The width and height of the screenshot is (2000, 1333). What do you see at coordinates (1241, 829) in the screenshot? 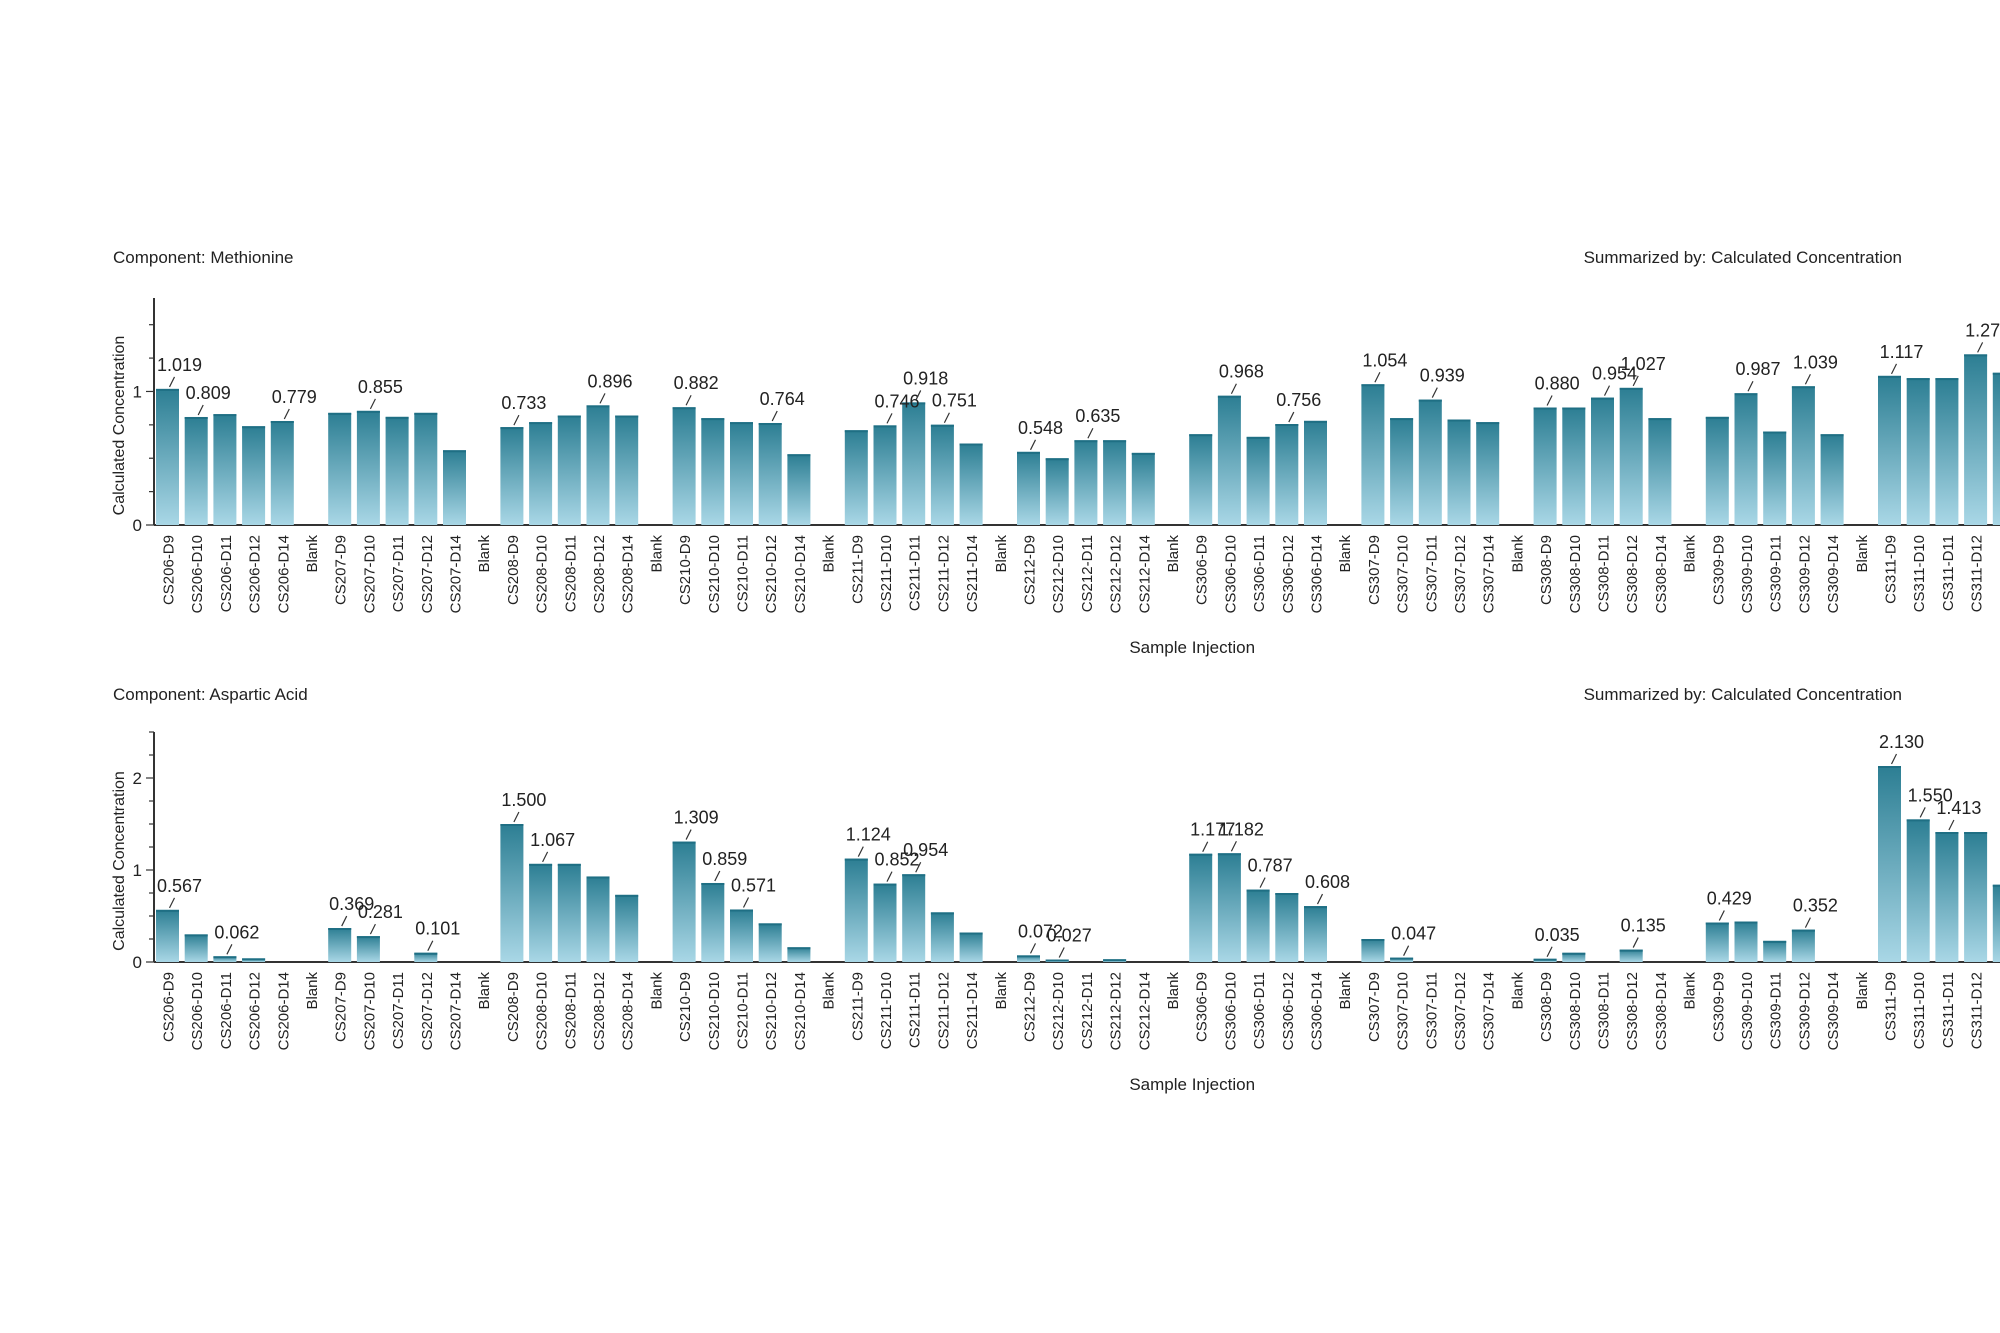
I see `data-label: 1.182` at bounding box center [1241, 829].